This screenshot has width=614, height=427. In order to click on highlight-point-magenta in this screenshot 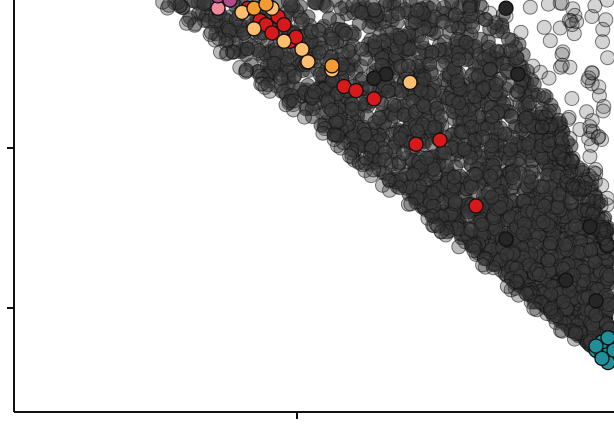, I will do `click(230, 4)`.